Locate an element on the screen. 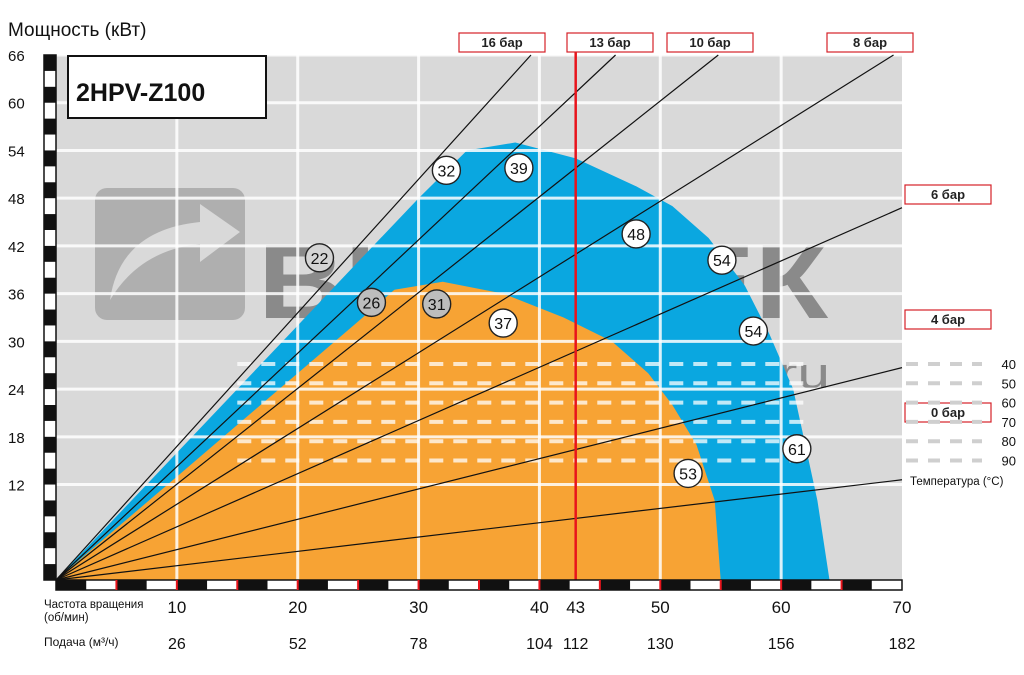  temperature-legend-title: Температура (°C) is located at coordinates (957, 482).